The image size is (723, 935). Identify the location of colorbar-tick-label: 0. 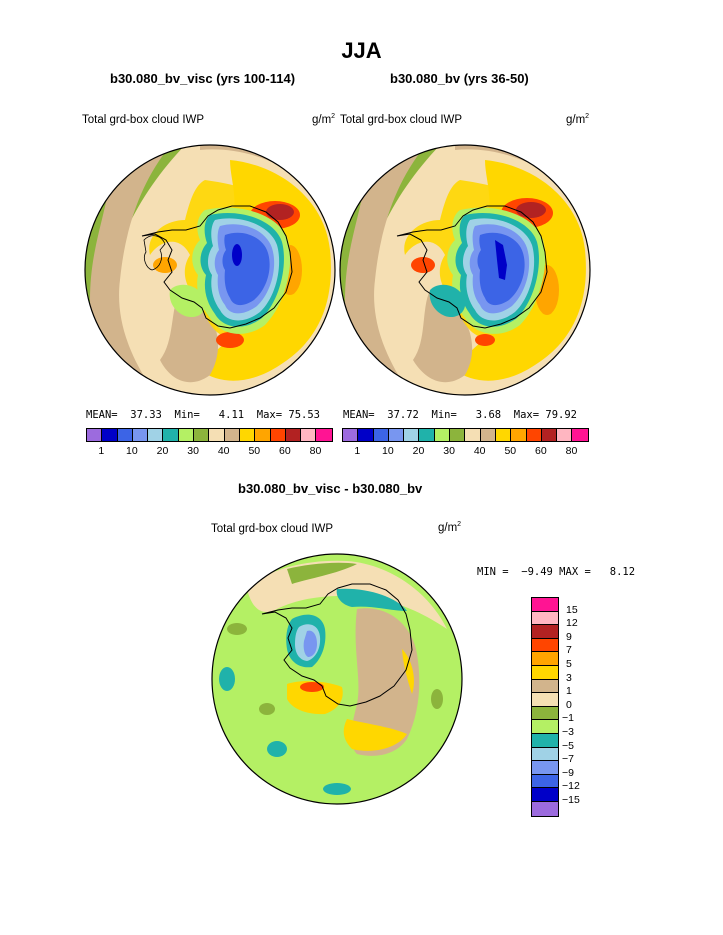
(569, 704).